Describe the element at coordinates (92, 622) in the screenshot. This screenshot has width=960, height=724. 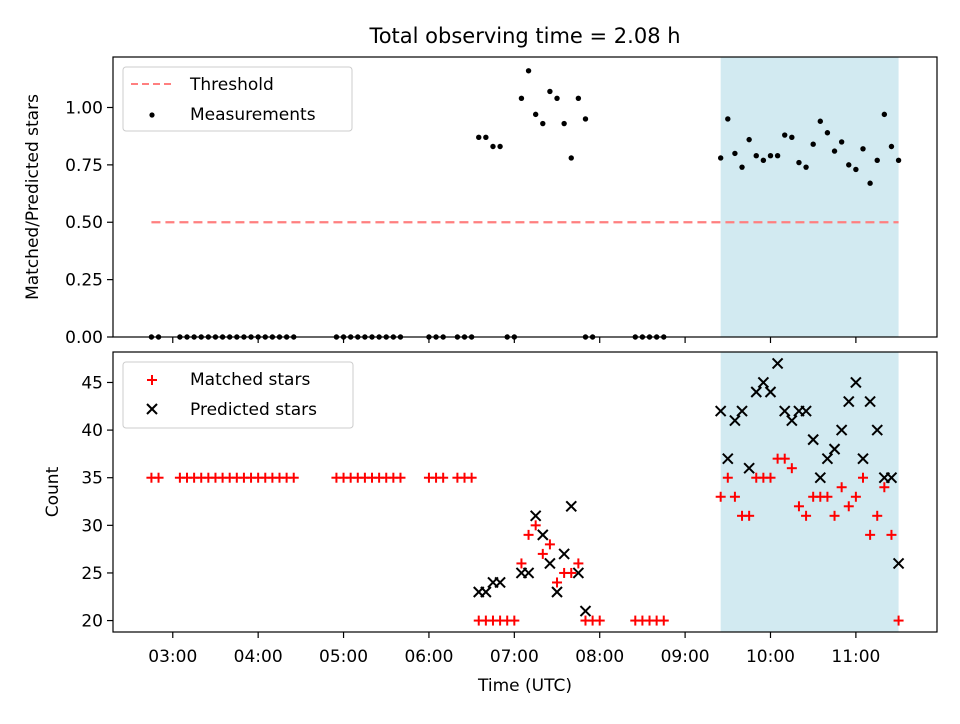
I see `bottom-ytick-label-0: 20` at that location.